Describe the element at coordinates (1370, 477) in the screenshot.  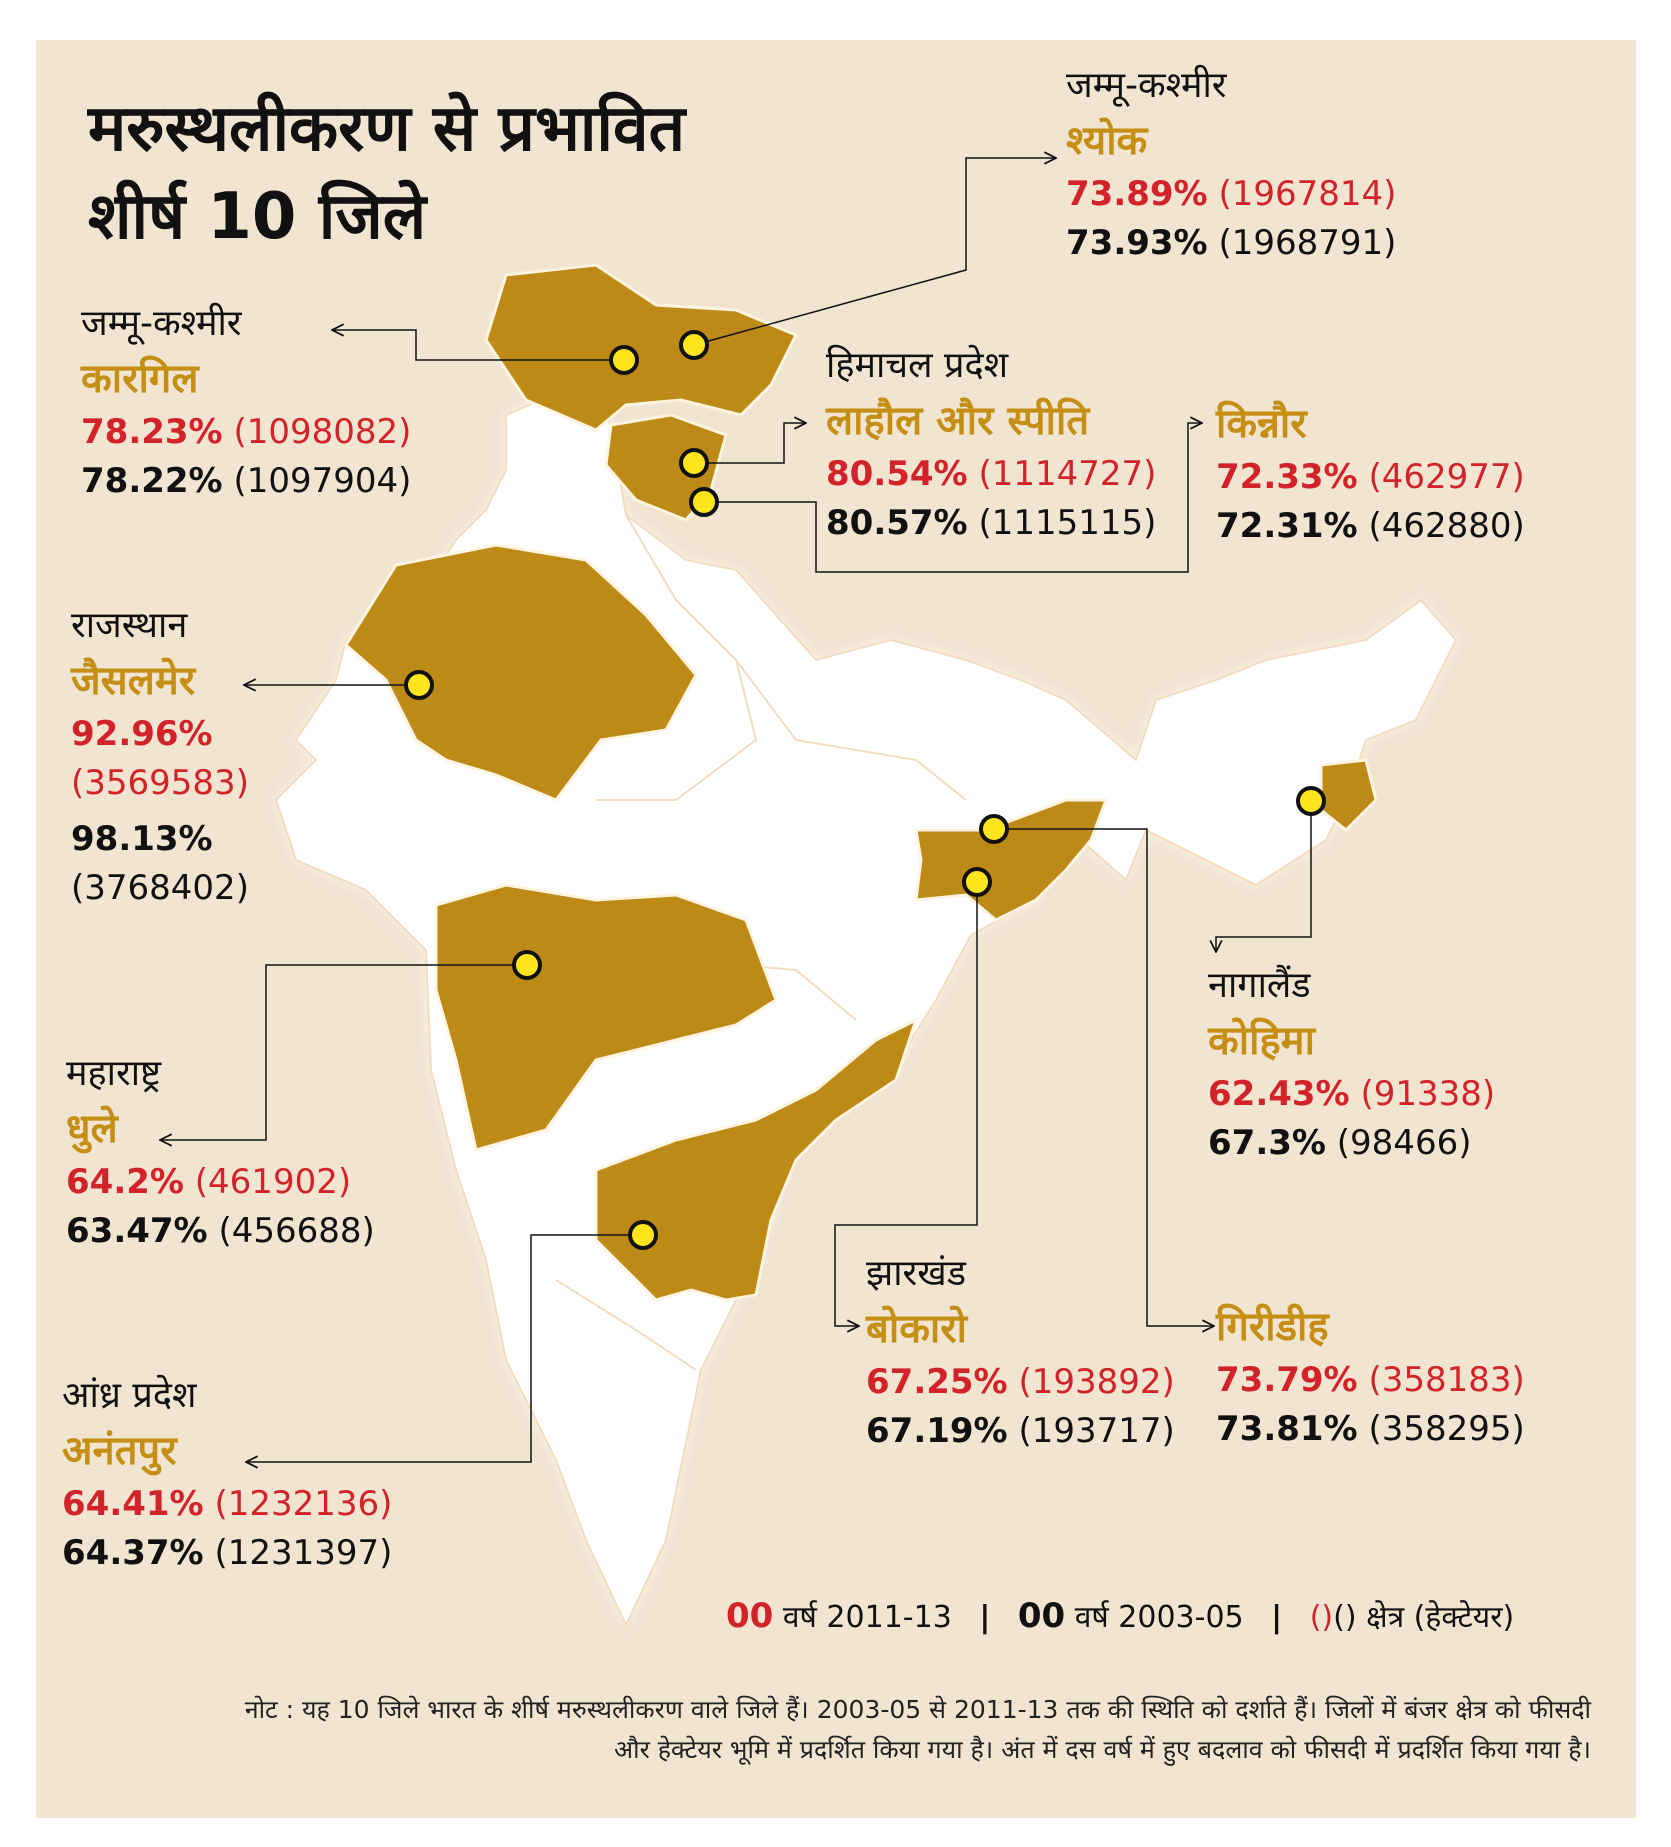
I see `stat-2011-13: 72.33% (462977)` at that location.